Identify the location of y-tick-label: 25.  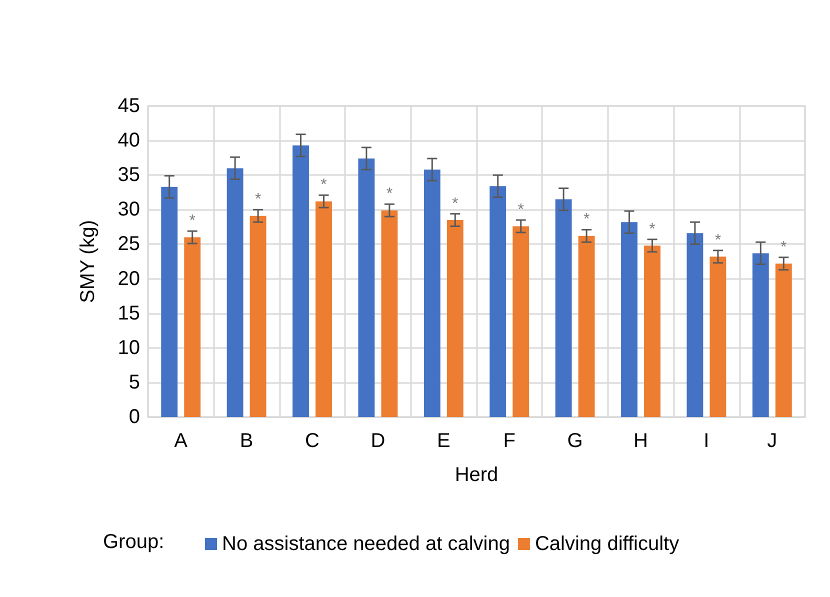
(129, 244).